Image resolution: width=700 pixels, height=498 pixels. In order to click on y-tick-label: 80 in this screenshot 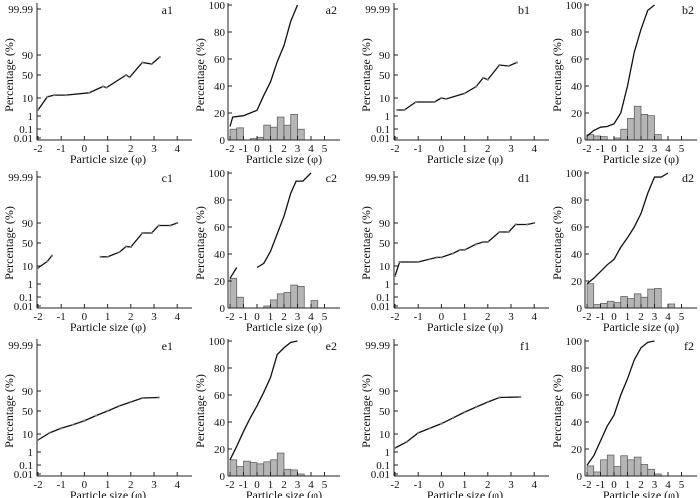, I will do `click(577, 33)`.